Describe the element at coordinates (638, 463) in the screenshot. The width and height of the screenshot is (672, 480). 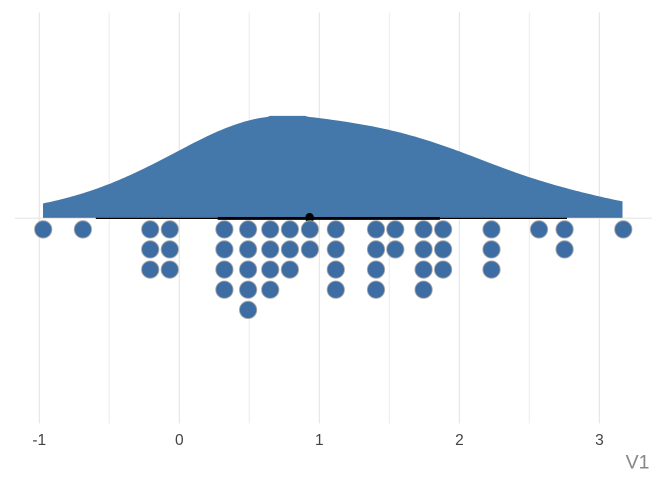
I see `svg-text: V1` at that location.